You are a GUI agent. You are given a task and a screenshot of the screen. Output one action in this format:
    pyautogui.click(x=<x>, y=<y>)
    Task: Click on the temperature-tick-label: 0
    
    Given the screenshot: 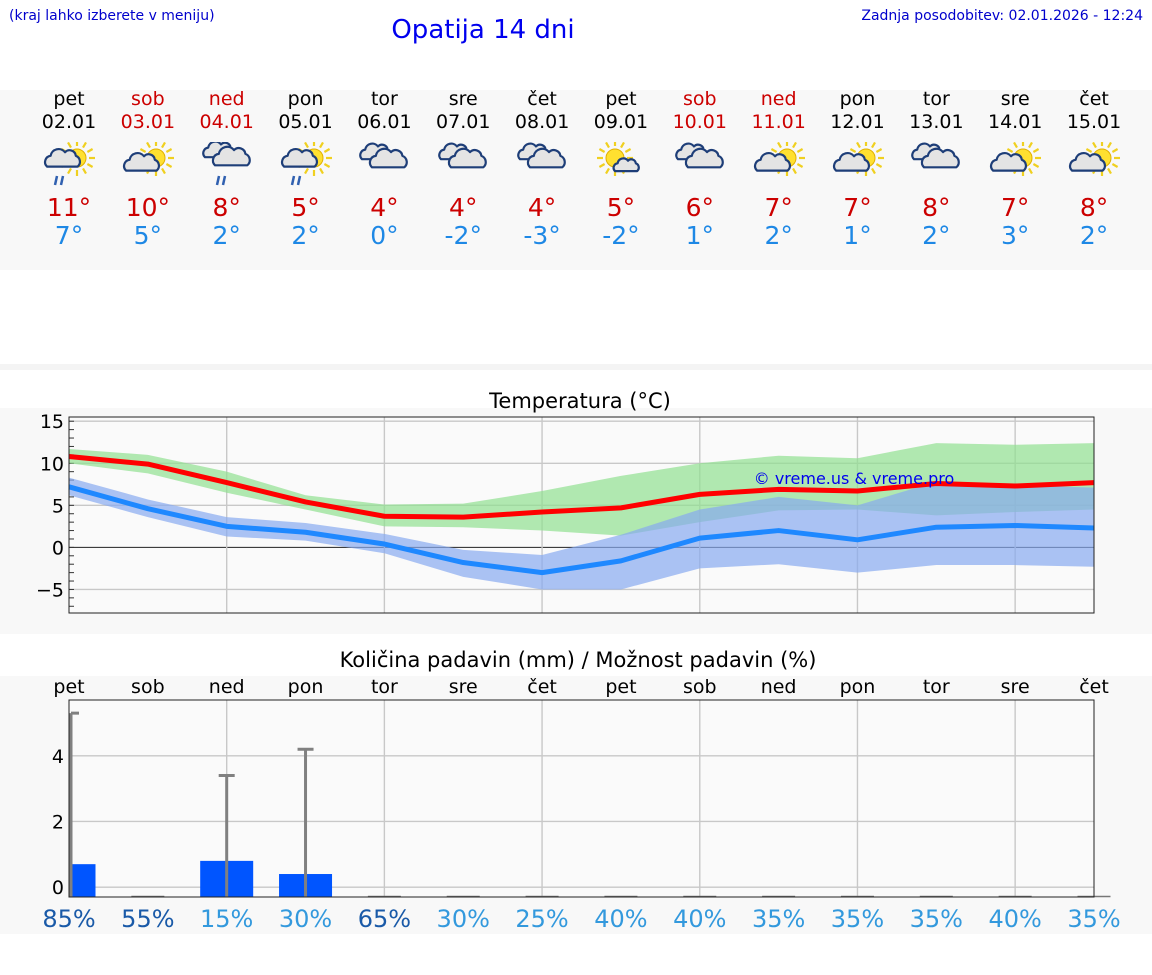 What is the action you would take?
    pyautogui.click(x=58, y=548)
    